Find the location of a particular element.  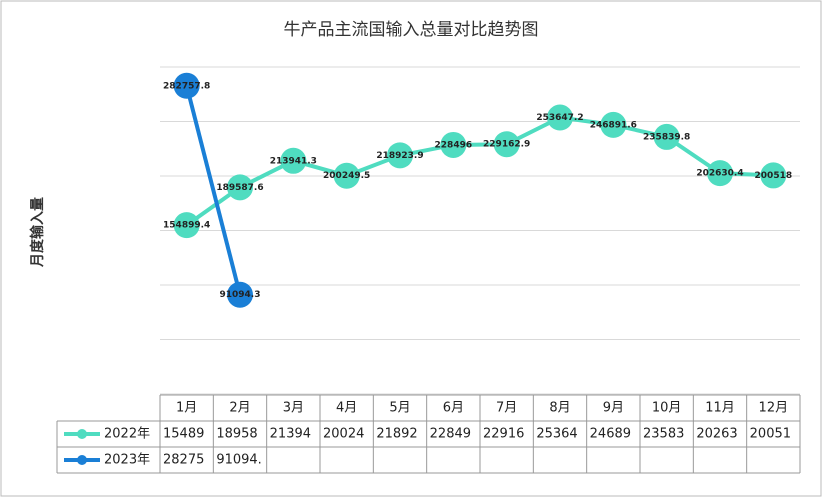

data-label: 282757.8 is located at coordinates (186, 86).